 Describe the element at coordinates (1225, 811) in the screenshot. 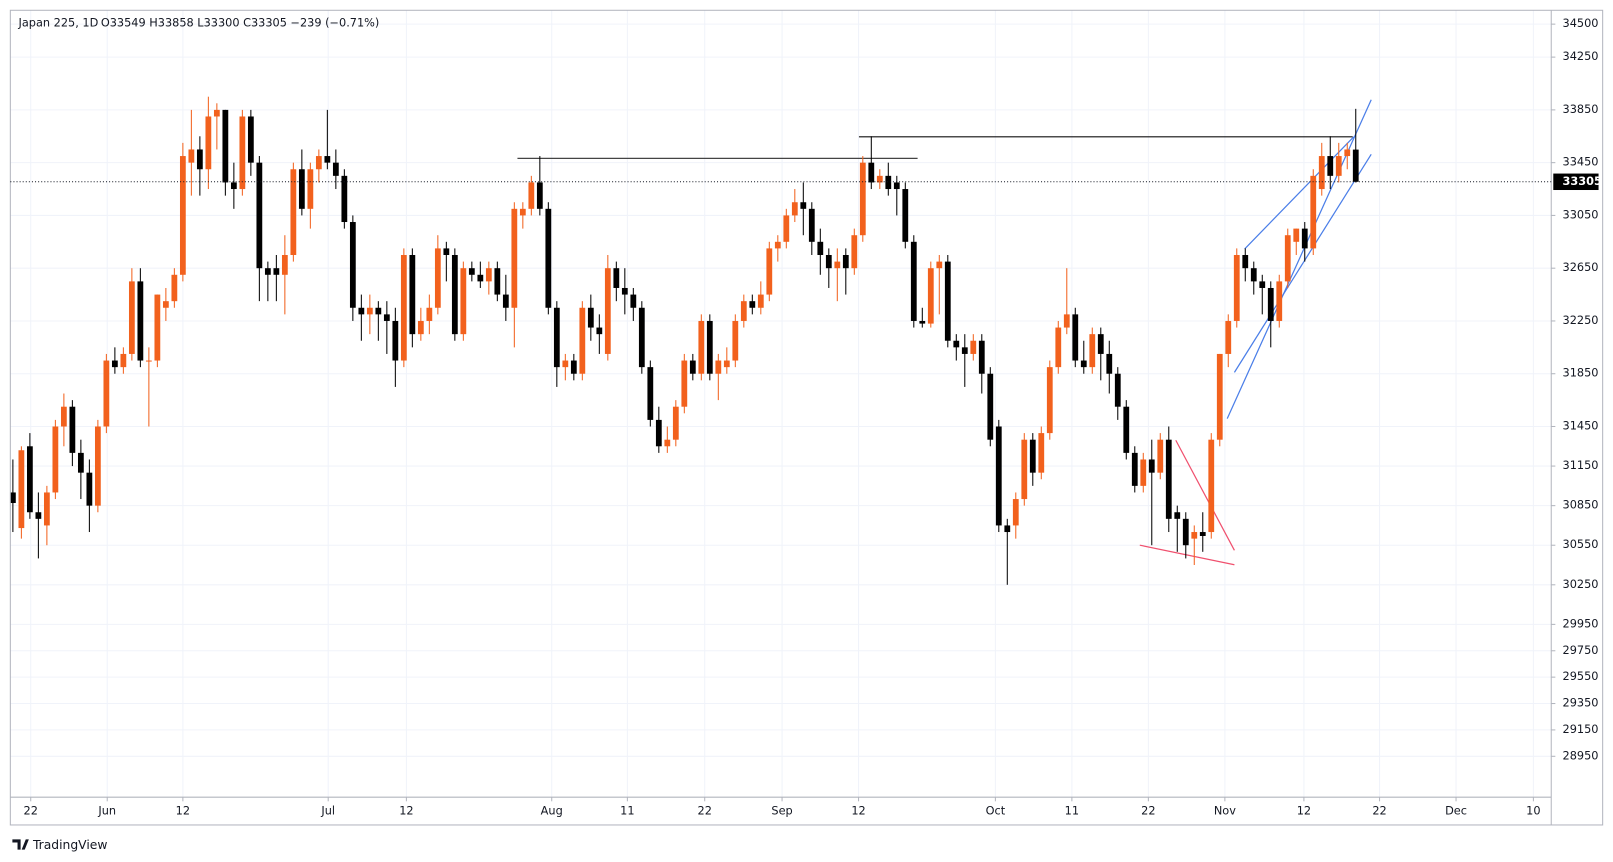

I see `x-tick-label: Nov` at that location.